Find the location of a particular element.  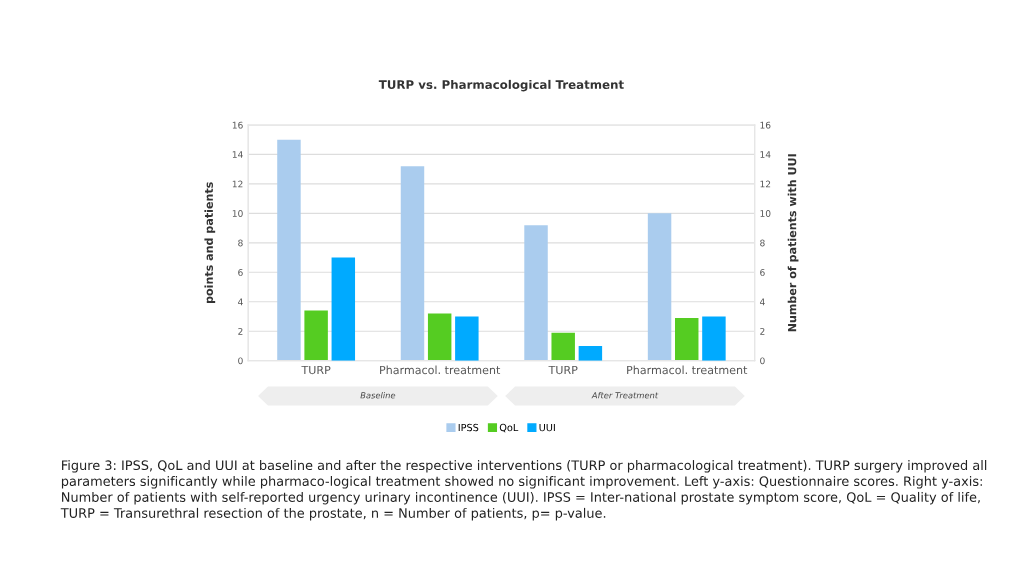

y2-tick-label: 12 is located at coordinates (765, 184).